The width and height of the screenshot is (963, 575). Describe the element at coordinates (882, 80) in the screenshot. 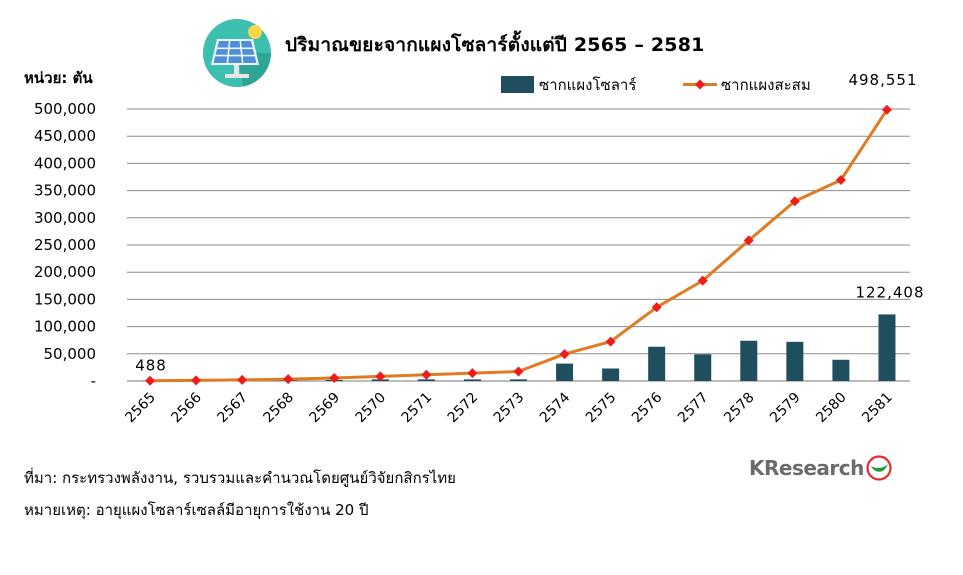

I see `data-label: 498,551` at that location.